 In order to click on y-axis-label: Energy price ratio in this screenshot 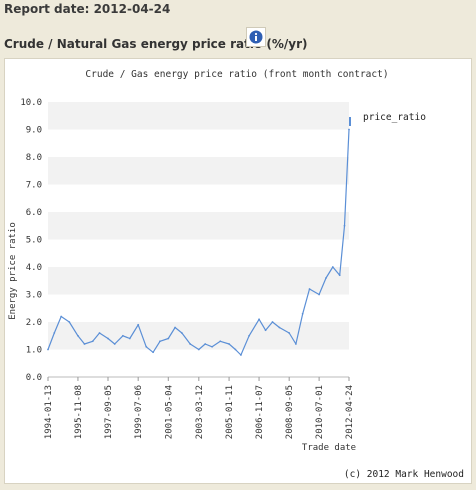, I will do `click(13, 271)`.